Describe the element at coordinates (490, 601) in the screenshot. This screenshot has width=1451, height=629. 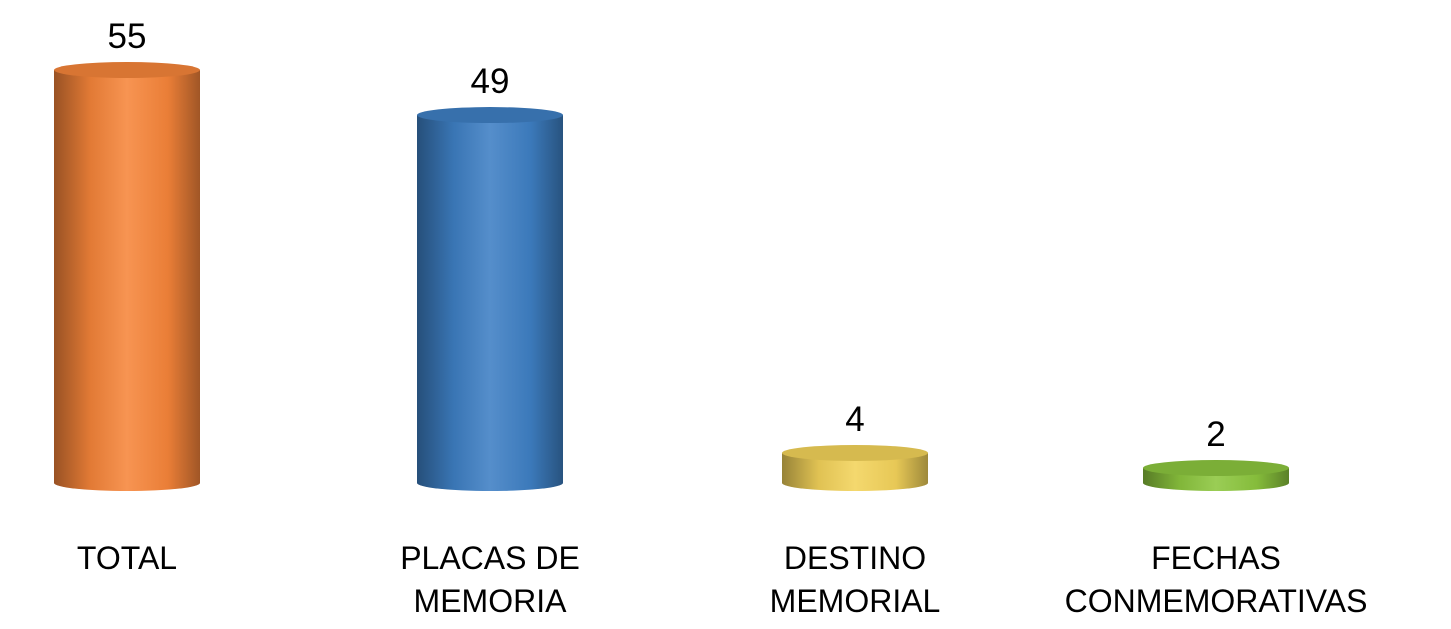
I see `category-label-line: MEMORIA` at that location.